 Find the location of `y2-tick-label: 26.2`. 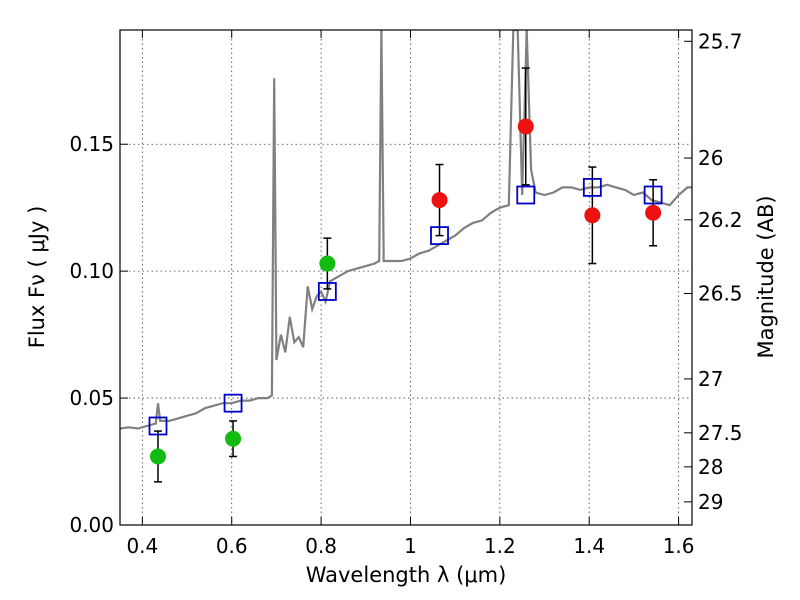

y2-tick-label: 26.2 is located at coordinates (720, 220).